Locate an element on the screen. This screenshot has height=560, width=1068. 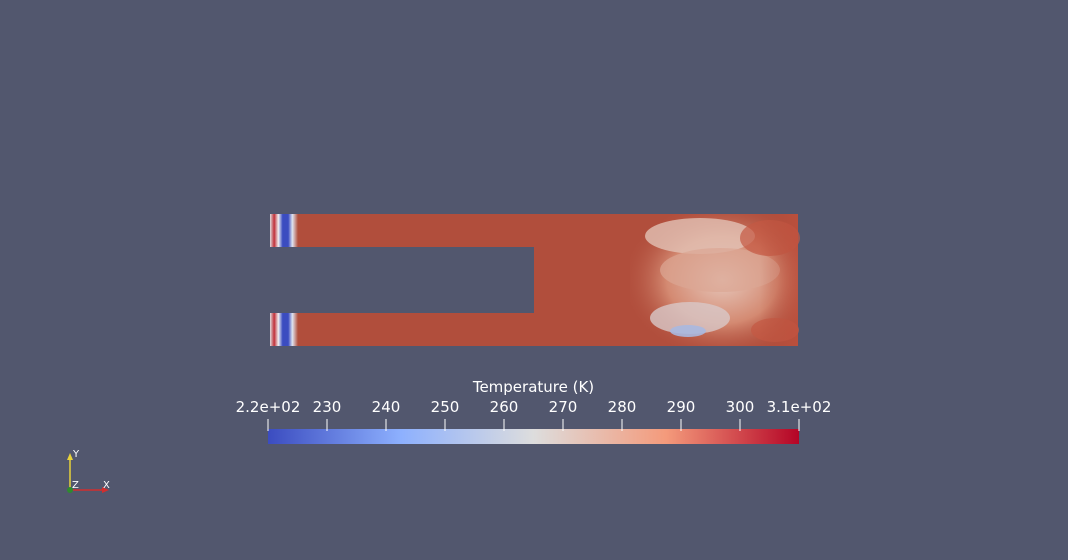
z-axis-label: Z is located at coordinates (75, 485).